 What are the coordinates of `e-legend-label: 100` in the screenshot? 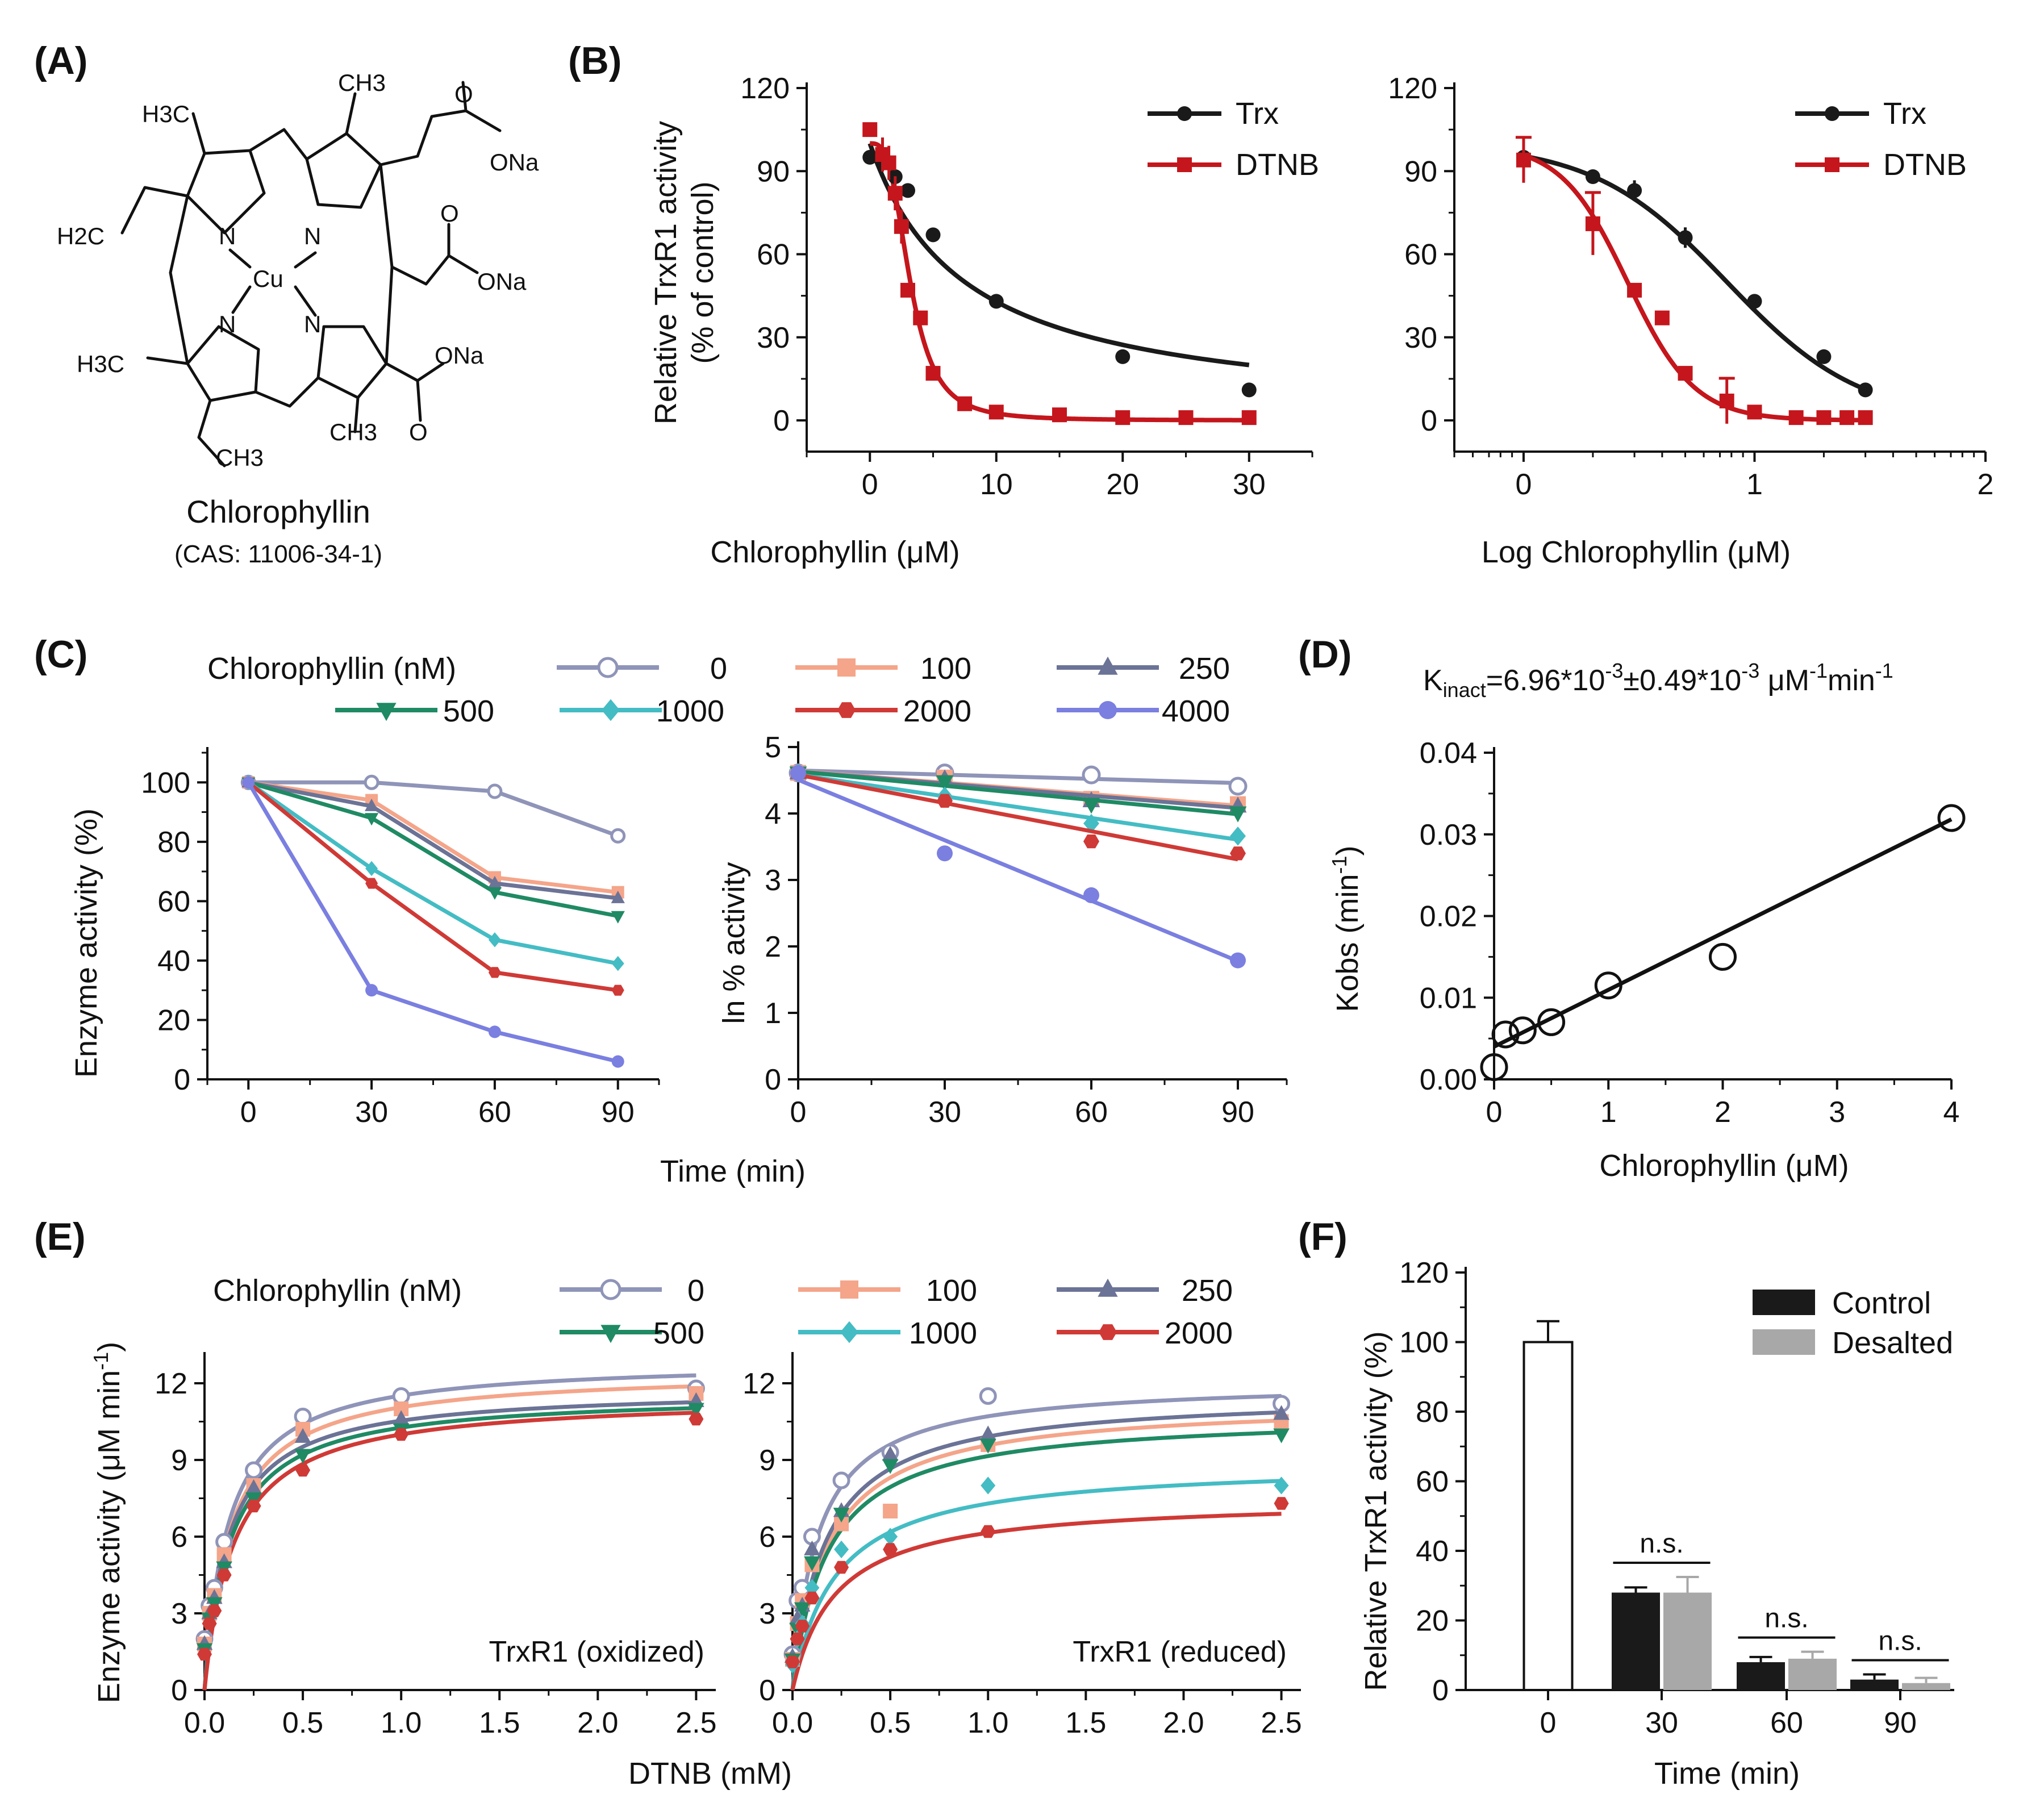 It's located at (951, 1291).